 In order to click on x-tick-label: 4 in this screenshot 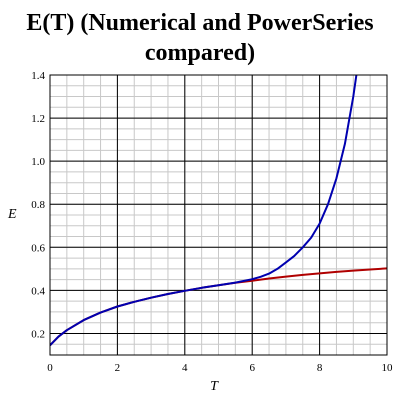, I will do `click(185, 368)`.